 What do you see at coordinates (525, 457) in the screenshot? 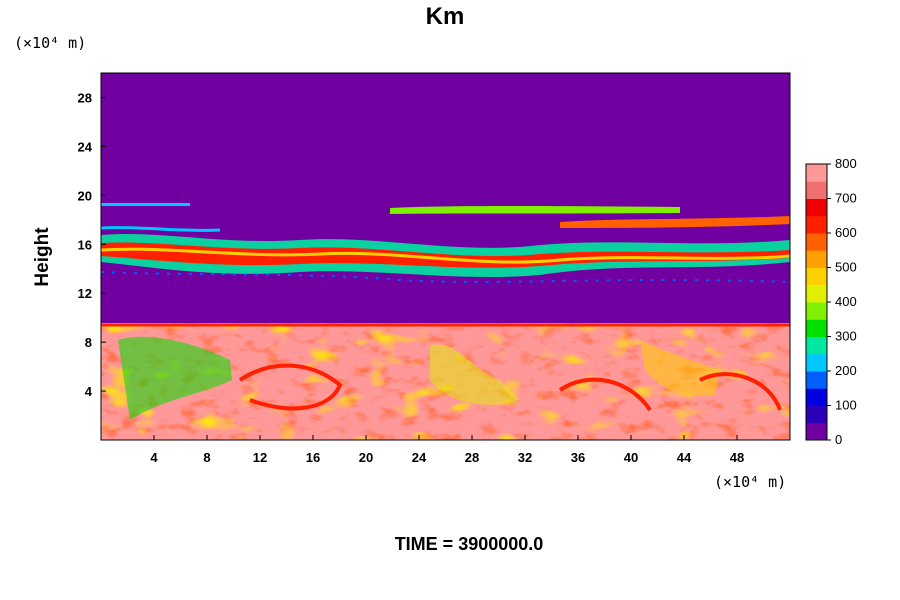
I see `x-tick-label: 32` at bounding box center [525, 457].